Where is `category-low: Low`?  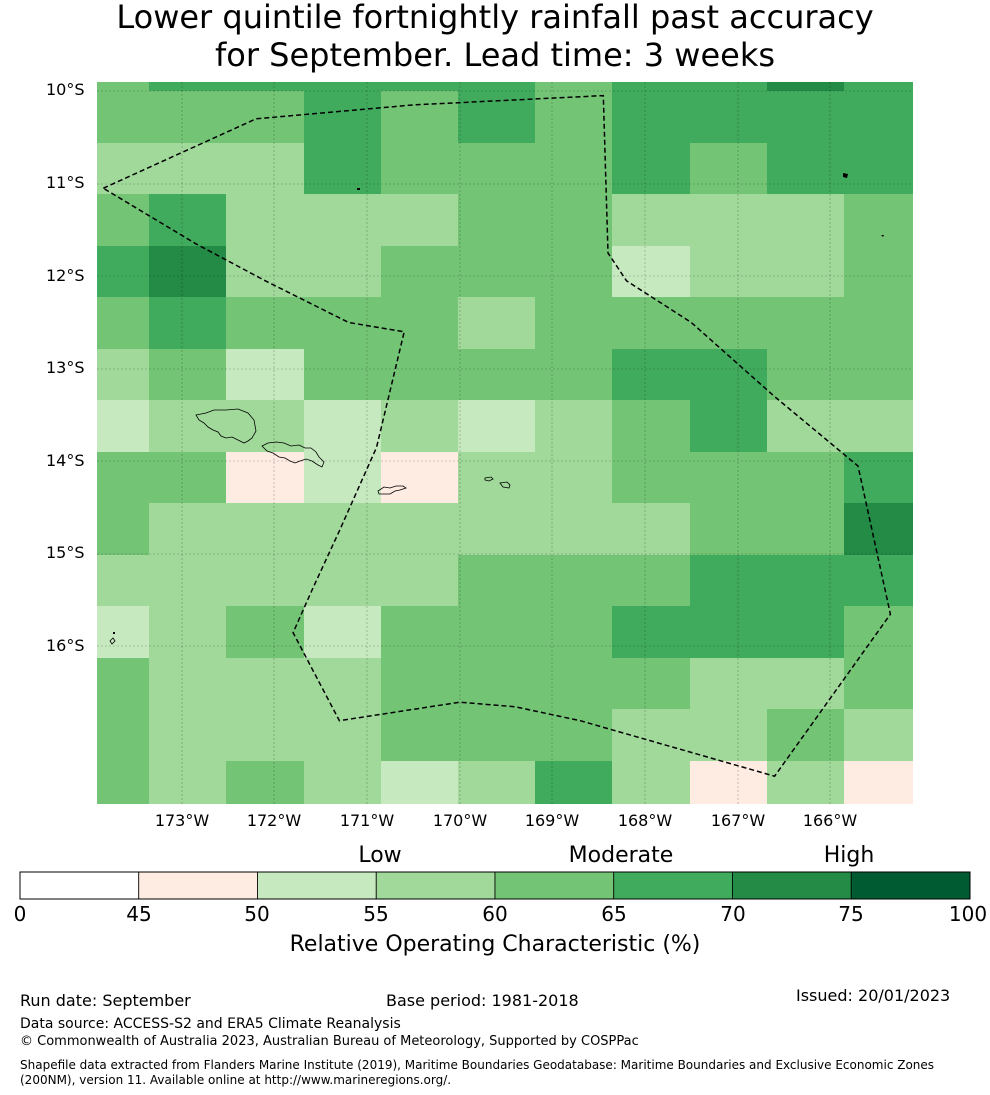
category-low: Low is located at coordinates (380, 855).